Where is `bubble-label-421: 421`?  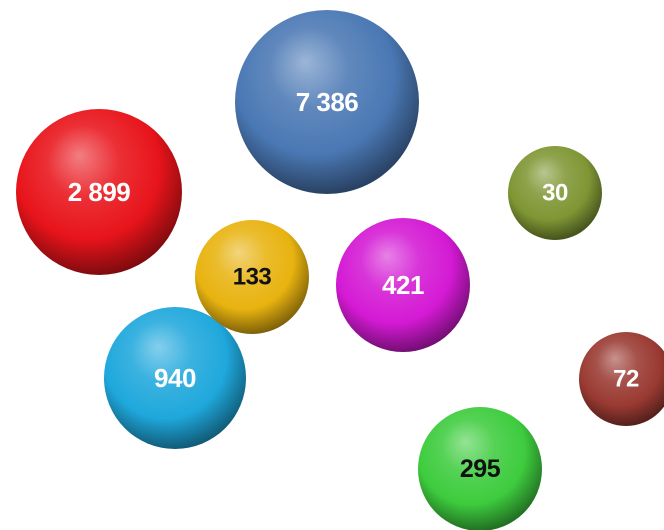 bubble-label-421: 421 is located at coordinates (403, 285).